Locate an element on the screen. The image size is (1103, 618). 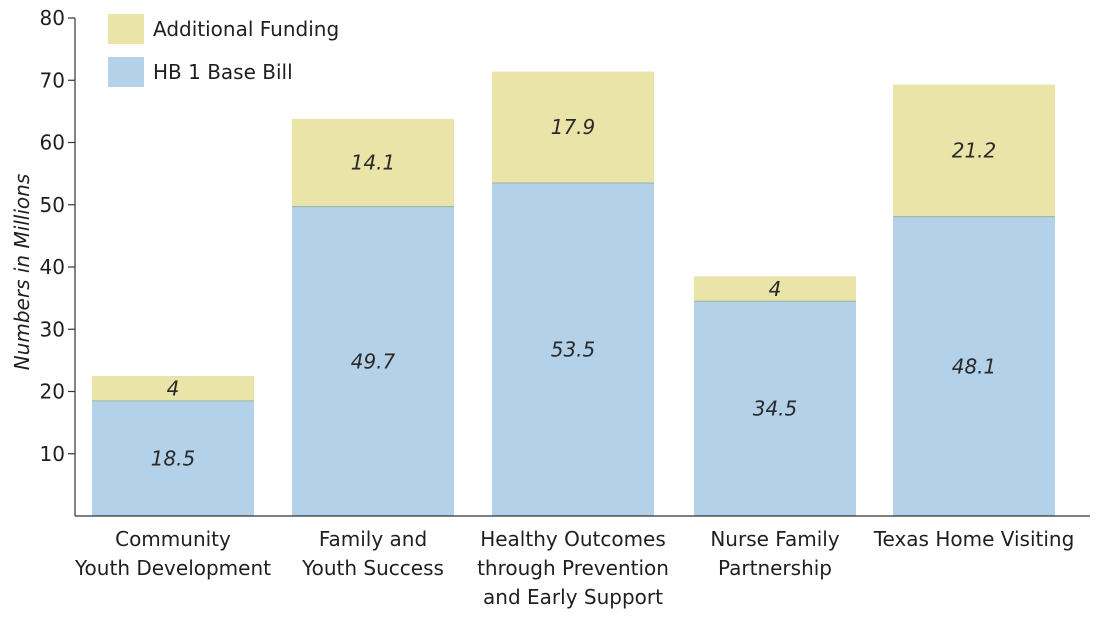
y-tick-label-60: 60 is located at coordinates (52, 143).